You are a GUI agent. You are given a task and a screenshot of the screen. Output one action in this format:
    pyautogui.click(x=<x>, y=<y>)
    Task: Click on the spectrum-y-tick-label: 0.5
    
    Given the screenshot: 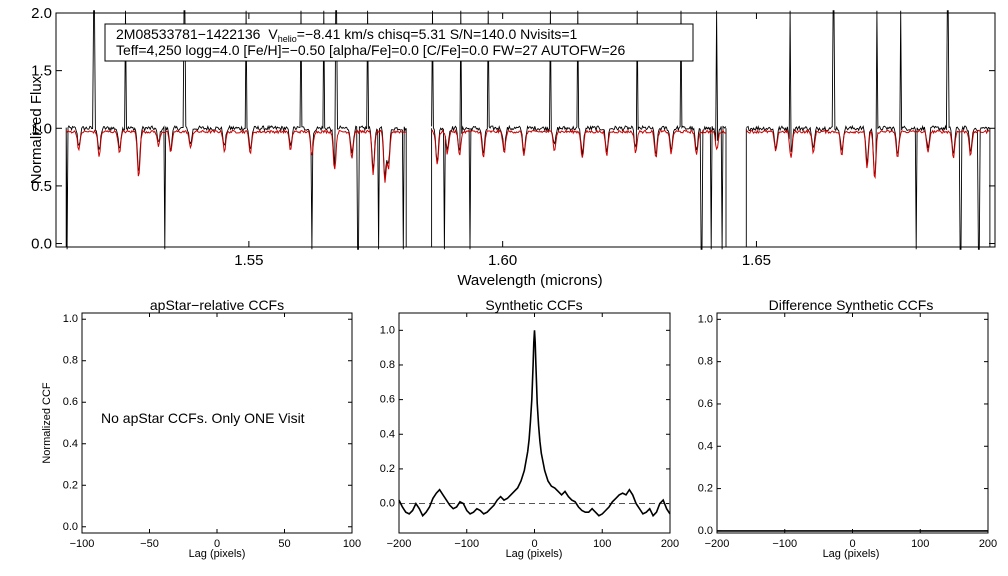 What is the action you would take?
    pyautogui.click(x=41, y=186)
    